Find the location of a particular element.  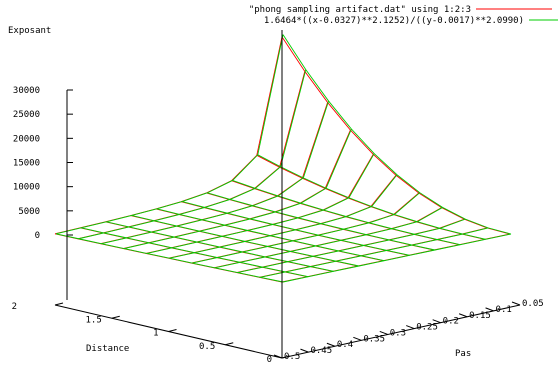

y-tick-label: 0.3 is located at coordinates (398, 333).